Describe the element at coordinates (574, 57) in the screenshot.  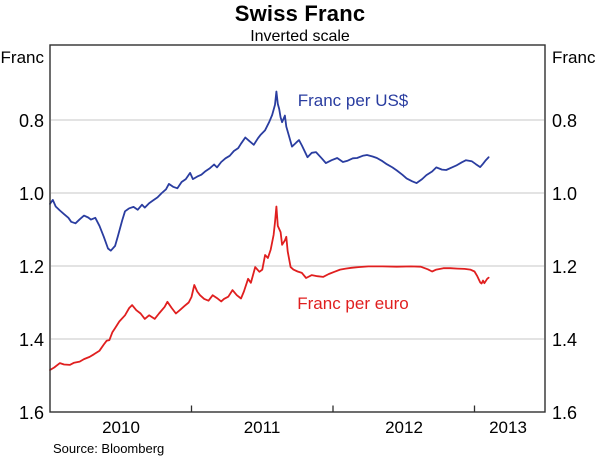
I see `y-axis-unit-right: Franc` at that location.